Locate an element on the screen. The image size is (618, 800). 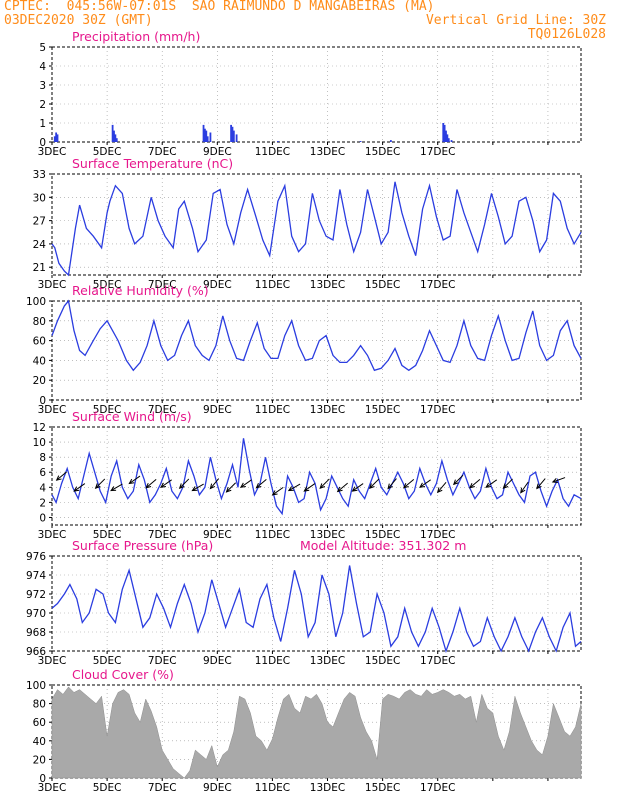
ytick-label: 21 is located at coordinates (39, 268).